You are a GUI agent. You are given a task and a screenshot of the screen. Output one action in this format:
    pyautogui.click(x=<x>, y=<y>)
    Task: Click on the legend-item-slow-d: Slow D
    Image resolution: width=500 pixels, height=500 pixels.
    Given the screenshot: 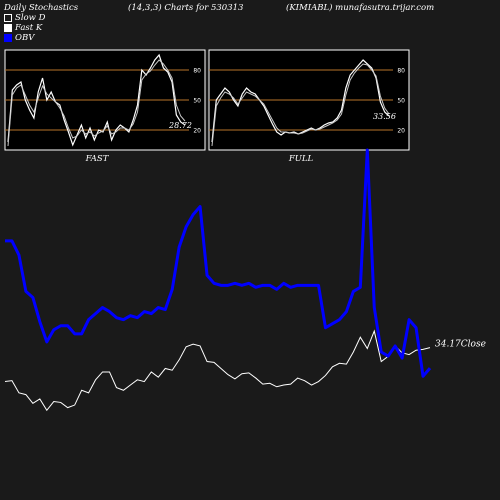 What is the action you would take?
    pyautogui.click(x=24, y=18)
    